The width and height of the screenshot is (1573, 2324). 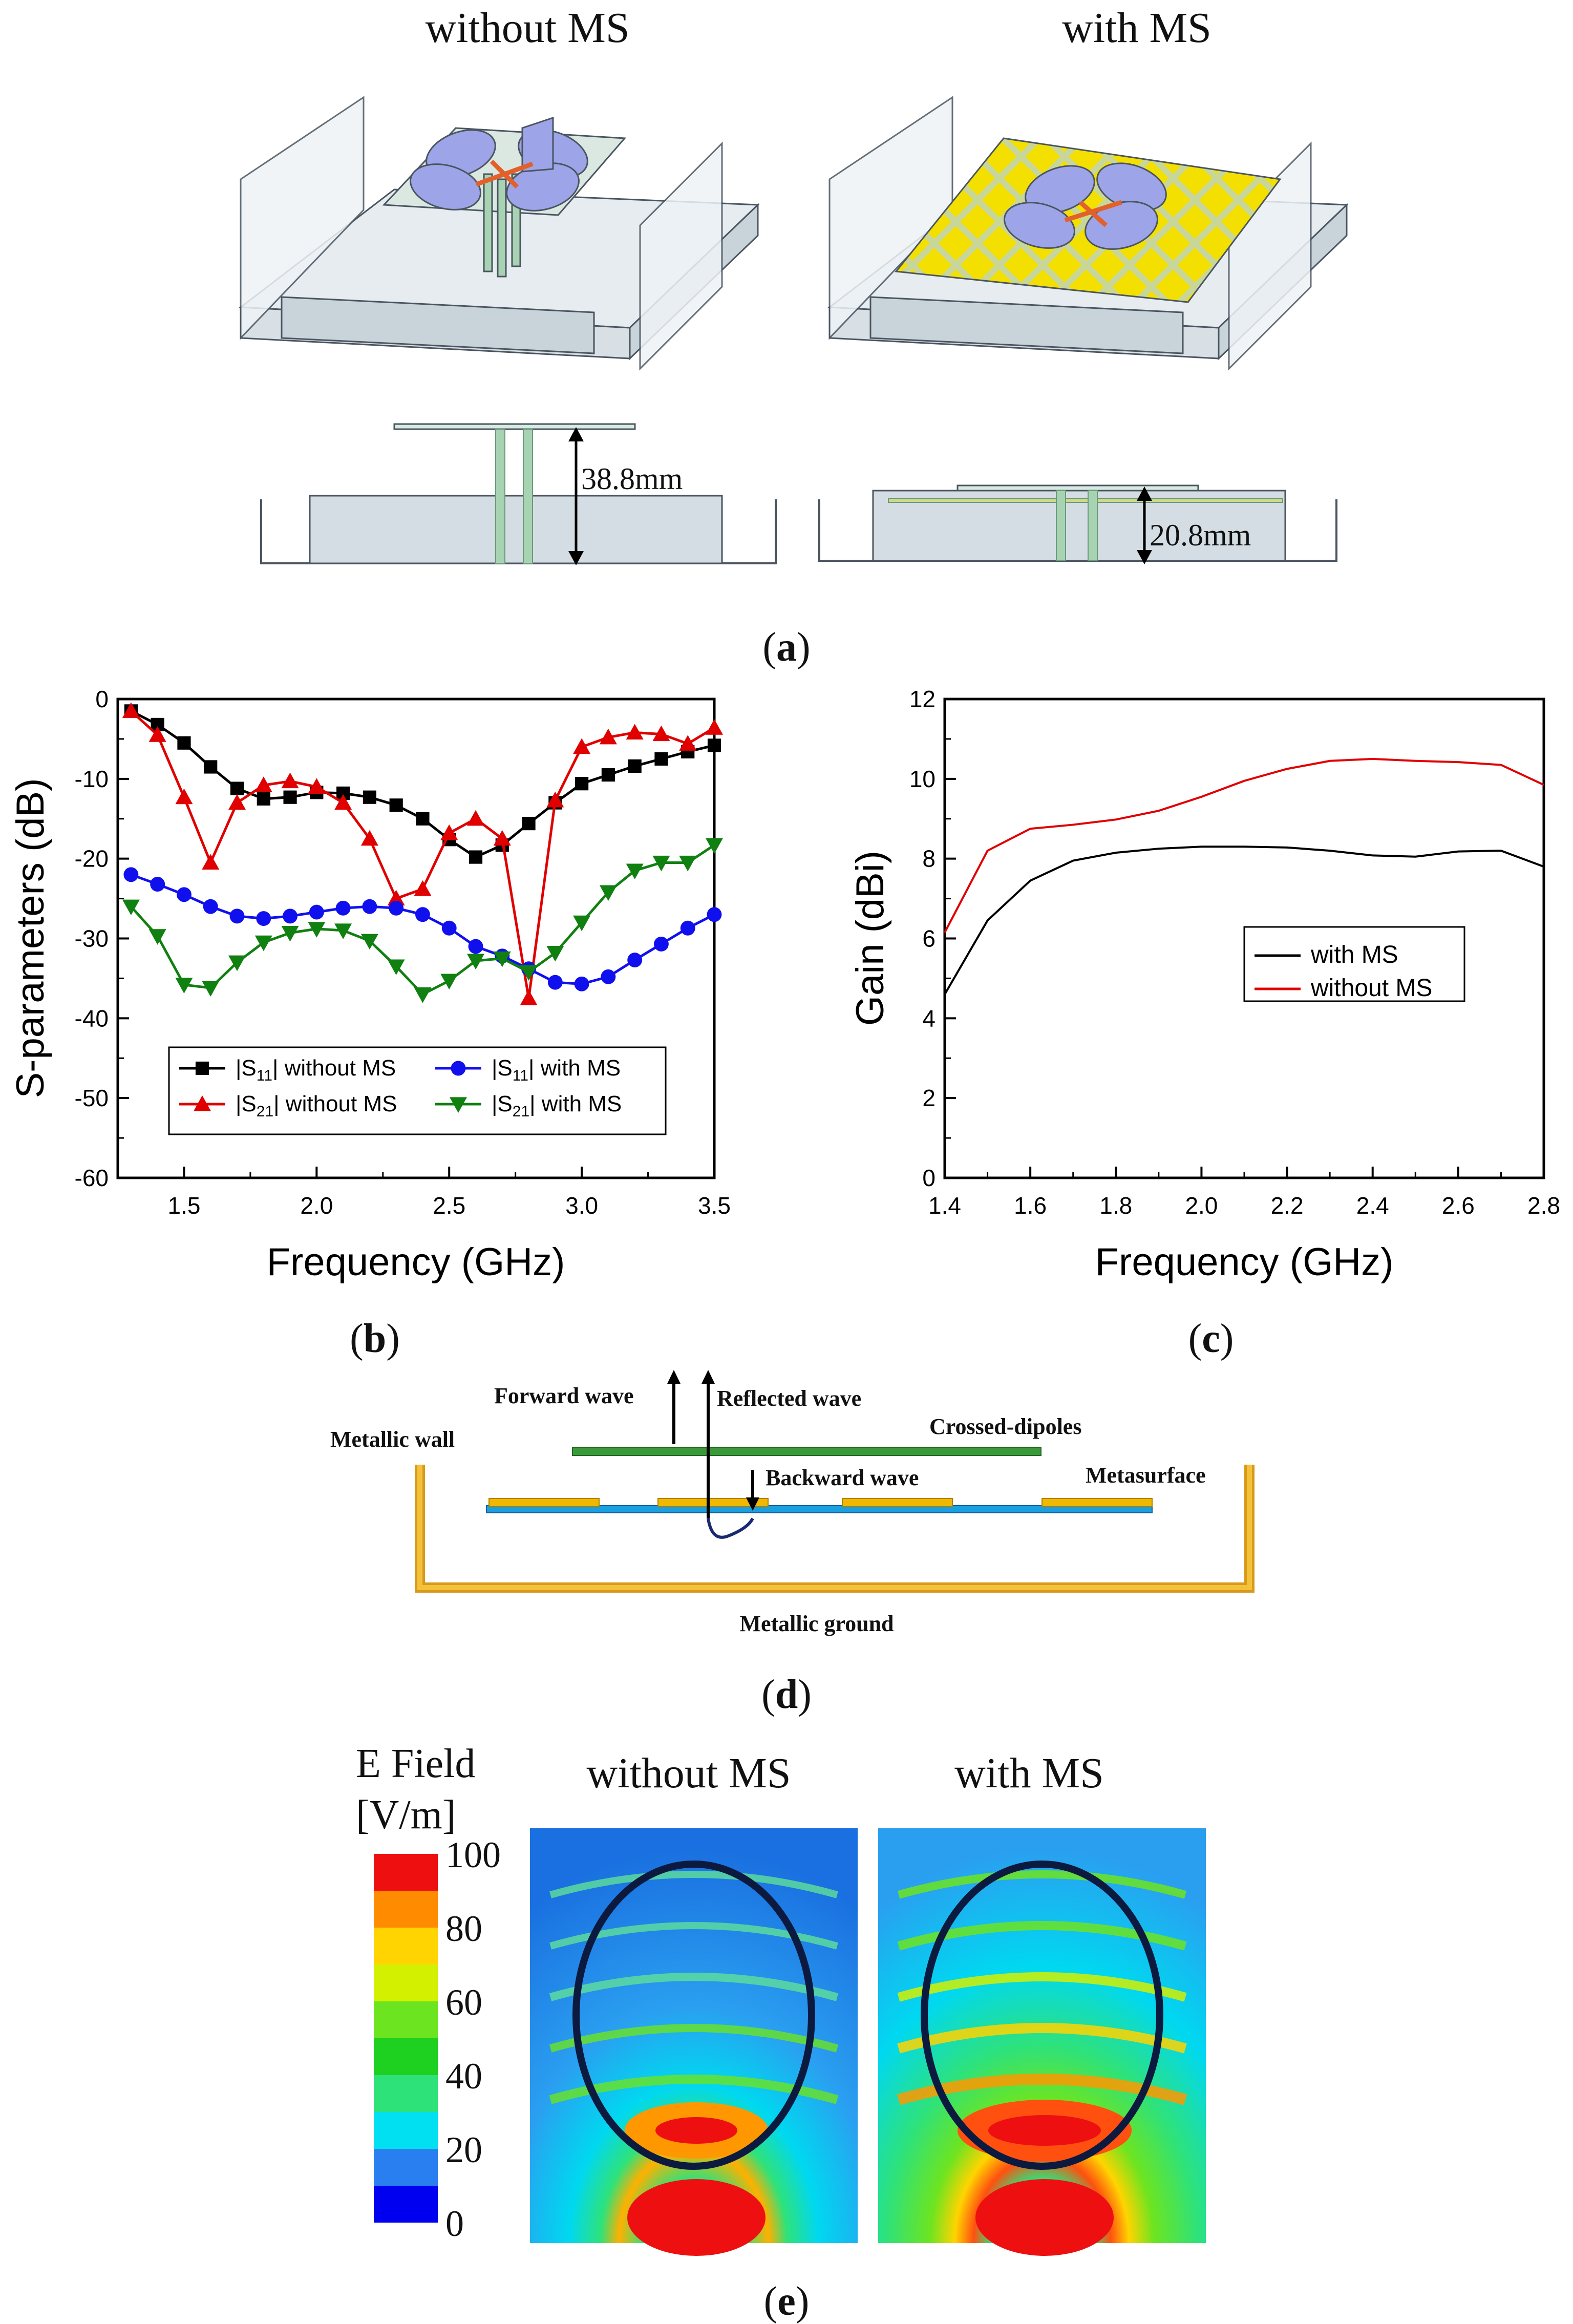 What do you see at coordinates (1137, 28) in the screenshot?
I see `panel-a-title-right: with MS` at bounding box center [1137, 28].